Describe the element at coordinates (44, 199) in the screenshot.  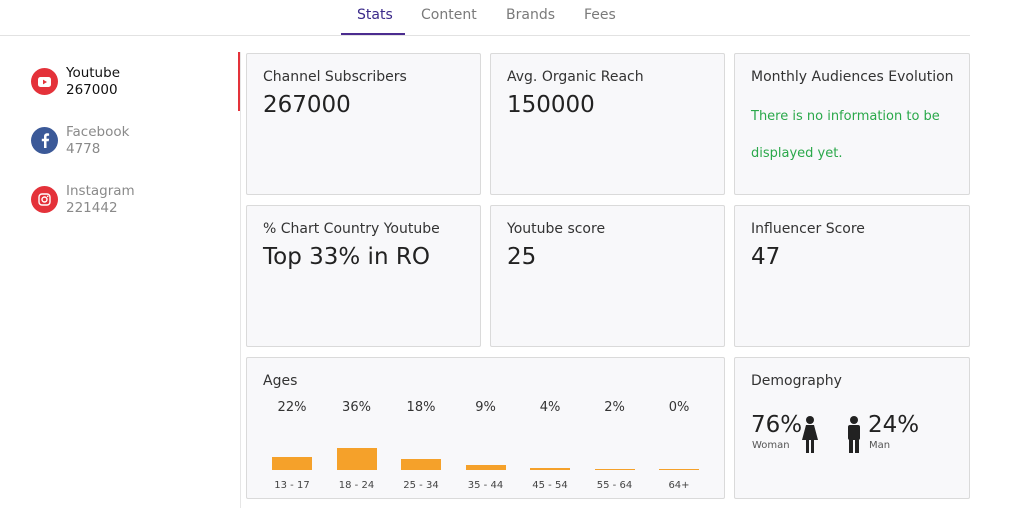
I see `instagram-icon` at that location.